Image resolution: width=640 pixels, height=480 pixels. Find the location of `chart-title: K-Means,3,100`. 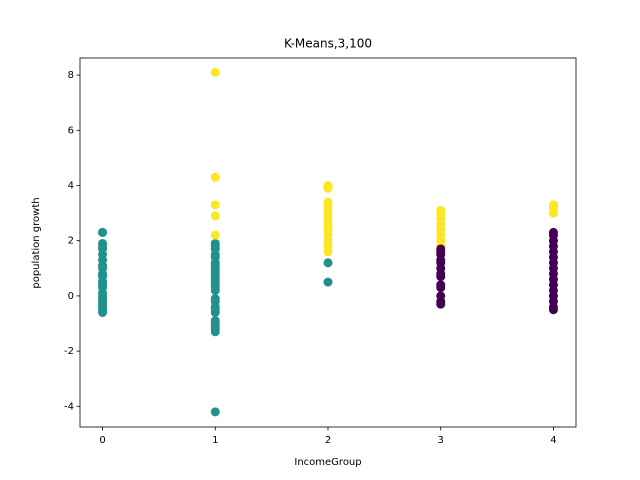

chart-title: K-Means,3,100 is located at coordinates (328, 44).